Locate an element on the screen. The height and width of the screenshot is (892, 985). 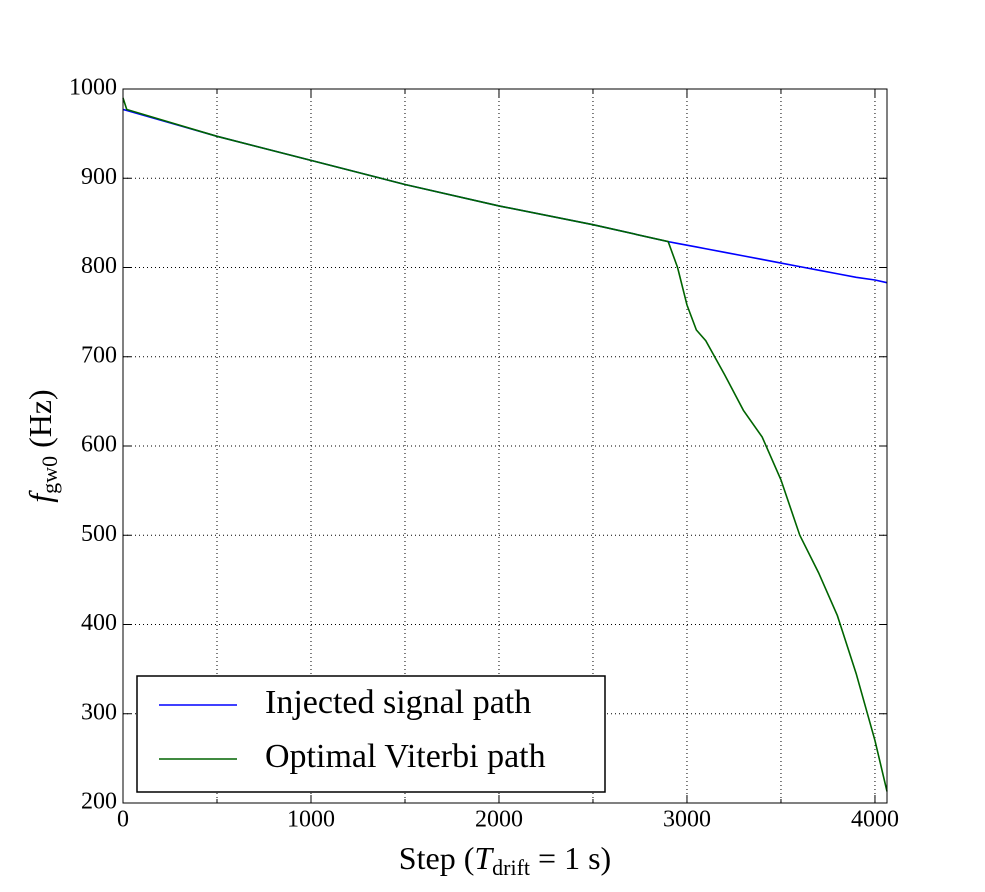
x-tick-label: 0 is located at coordinates (123, 820).